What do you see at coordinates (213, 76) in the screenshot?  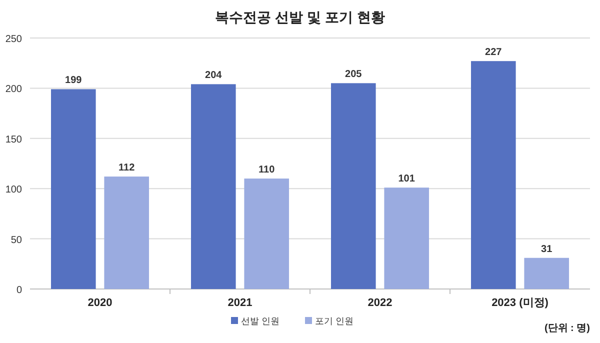 I see `data-label: 204` at bounding box center [213, 76].